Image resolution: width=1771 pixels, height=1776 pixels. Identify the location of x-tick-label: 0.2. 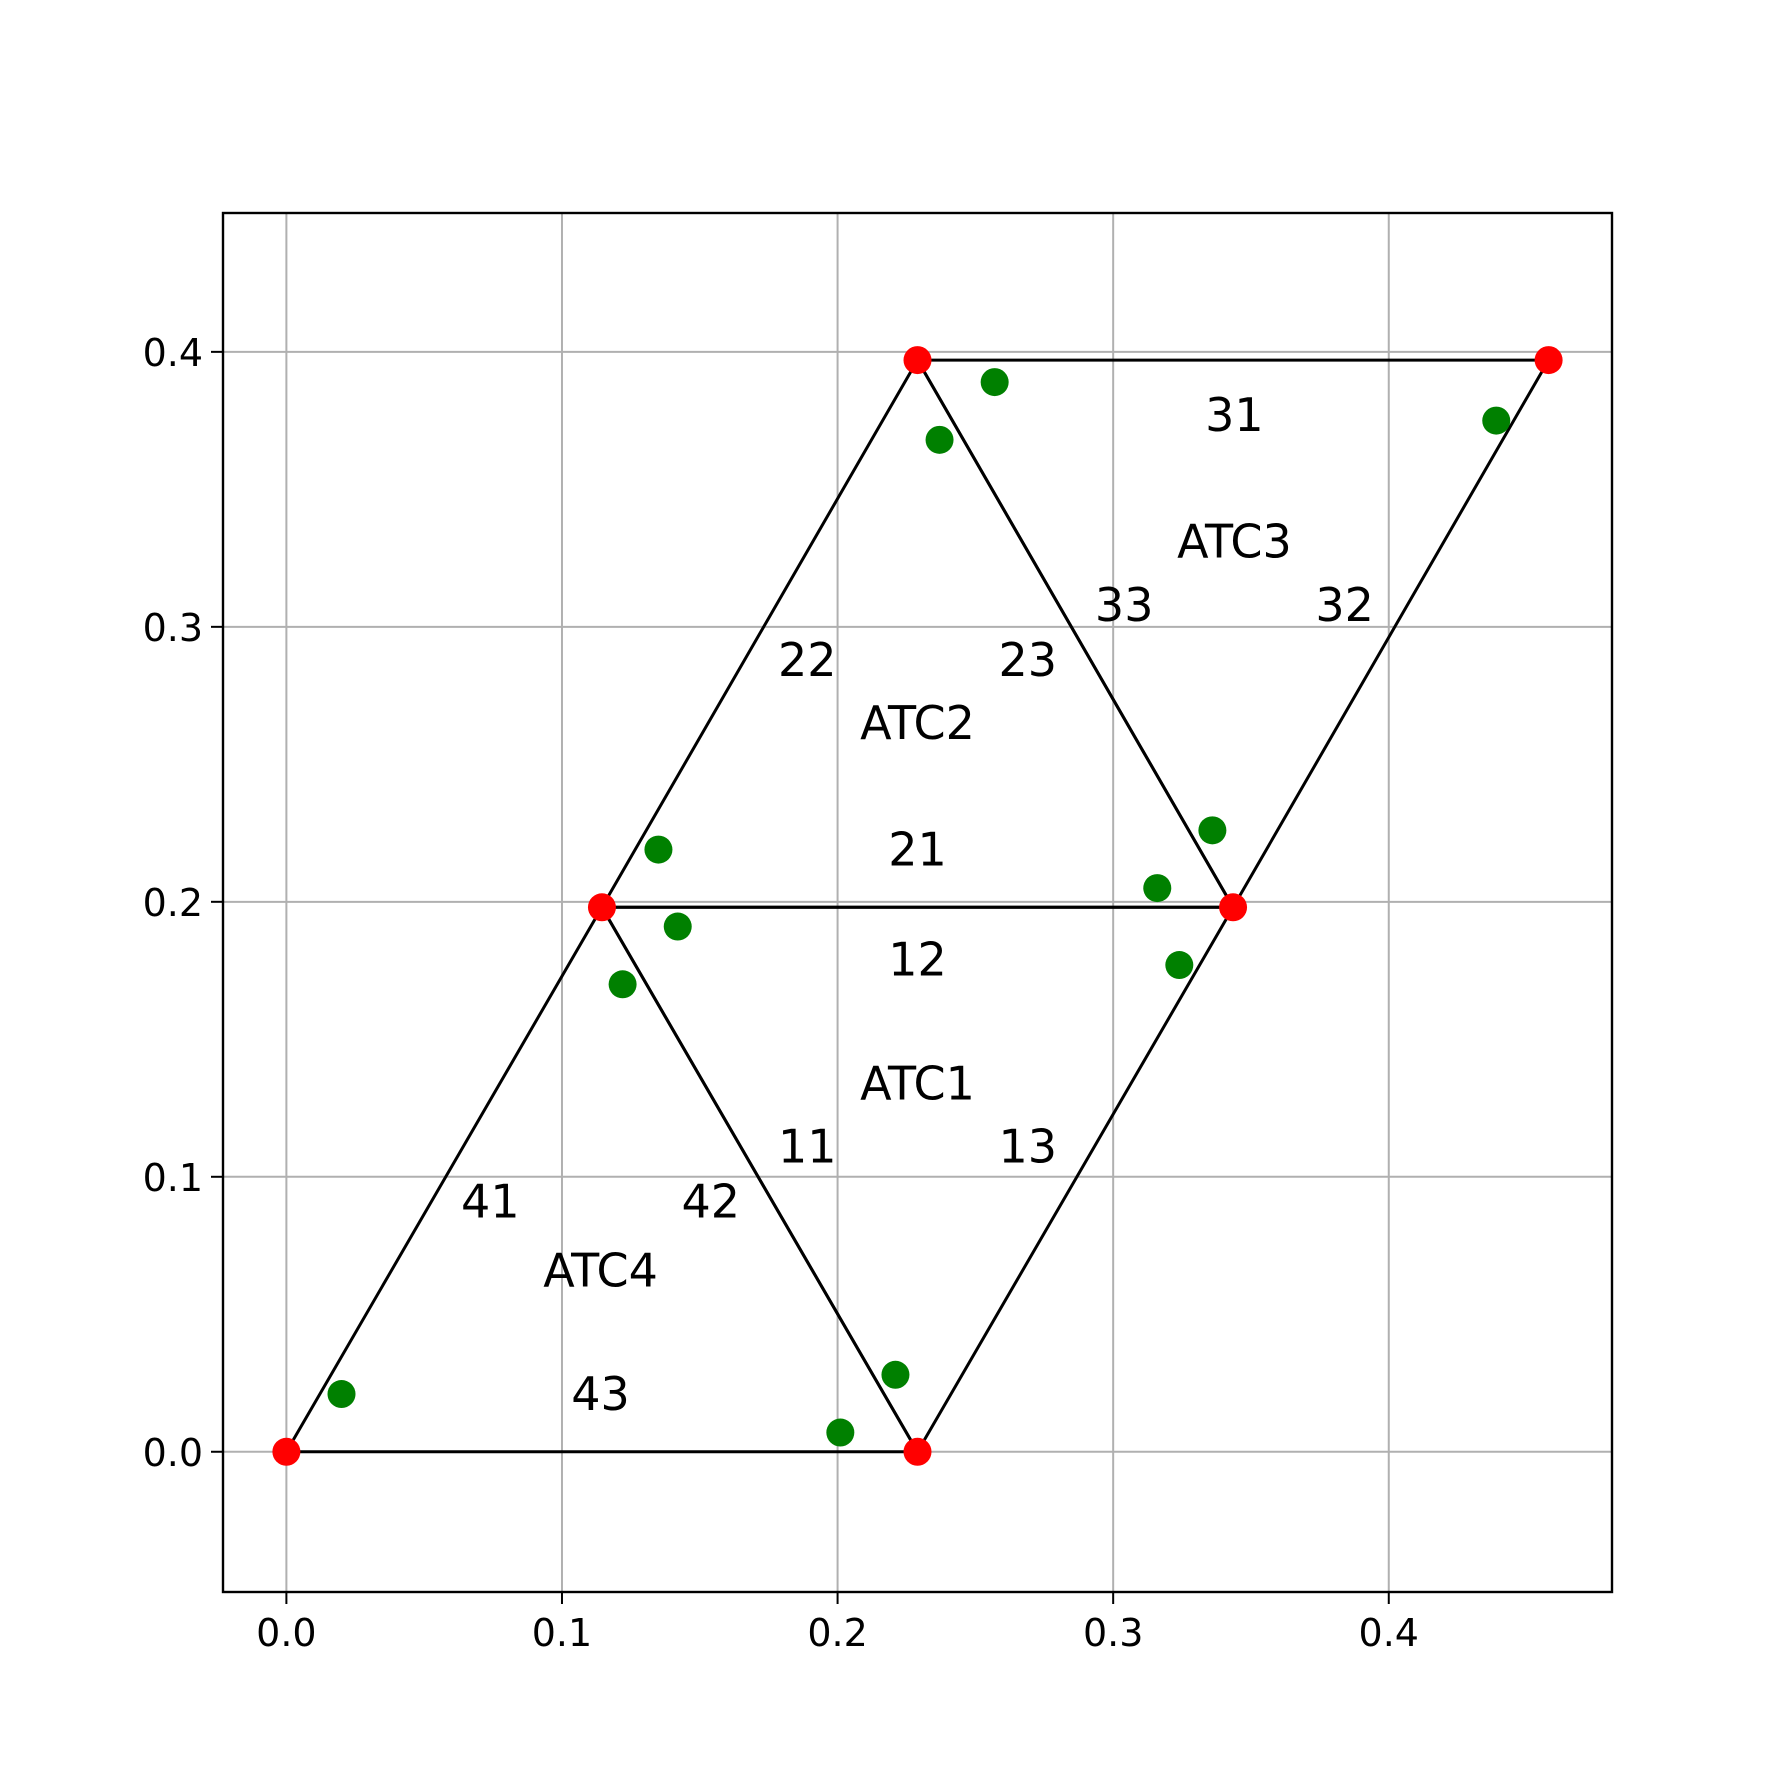
(837, 1633).